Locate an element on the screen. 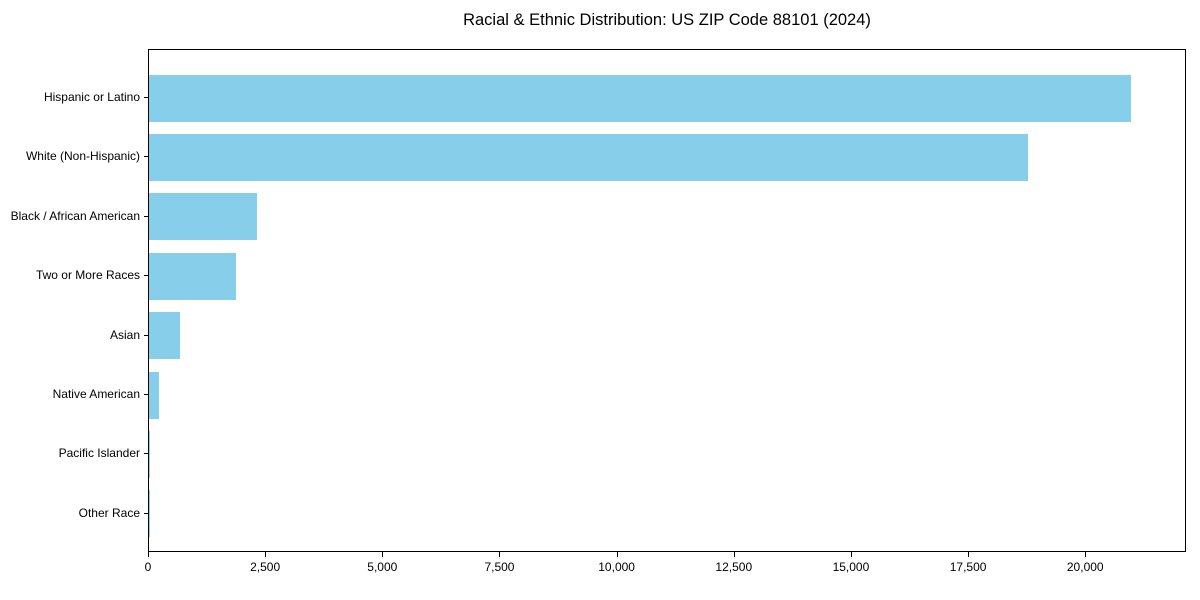  x-tick-label: 17,500 is located at coordinates (968, 567).